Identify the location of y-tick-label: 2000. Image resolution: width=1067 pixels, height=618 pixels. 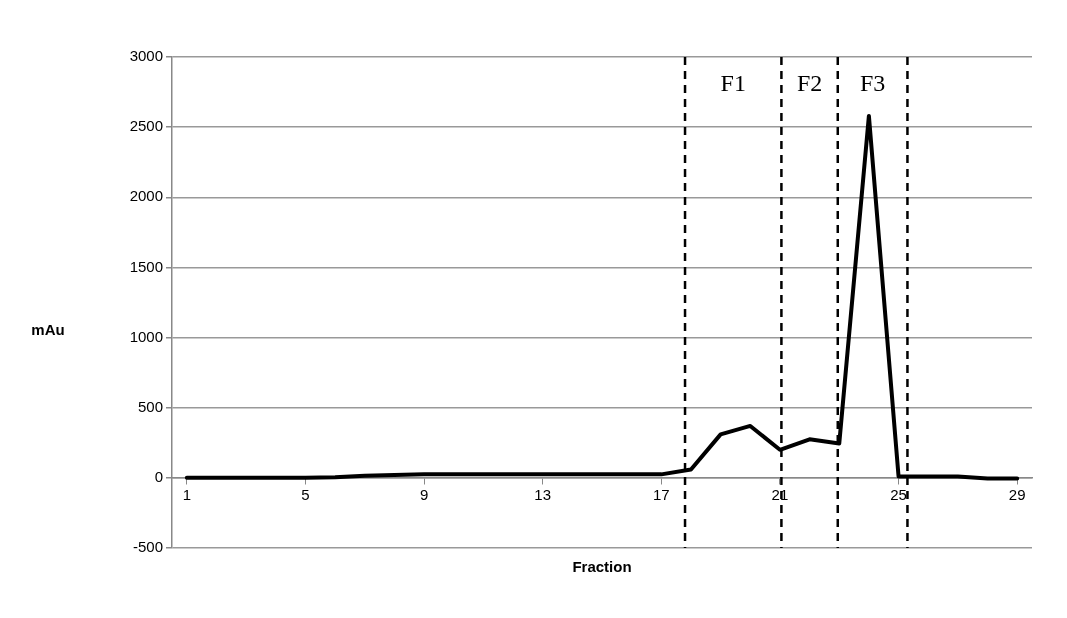
(146, 196).